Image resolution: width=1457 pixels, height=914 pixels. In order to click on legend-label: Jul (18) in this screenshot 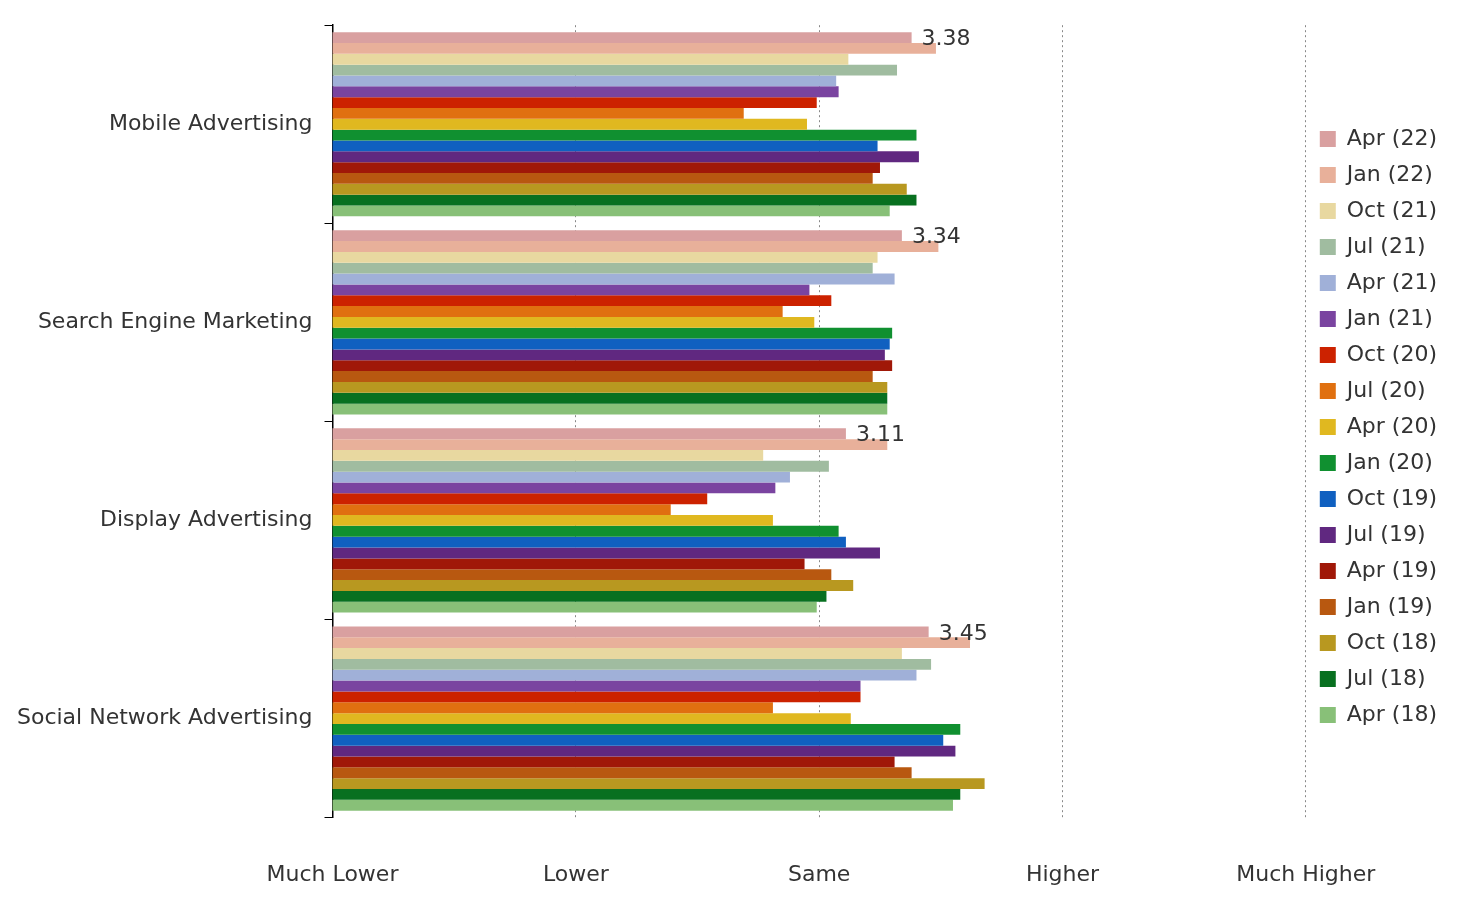, I will do `click(1385, 677)`.